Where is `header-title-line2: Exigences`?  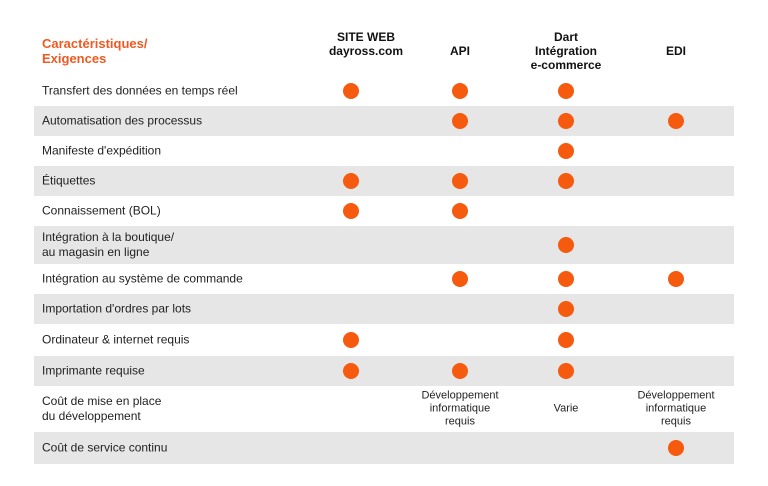
header-title-line2: Exigences is located at coordinates (74, 58).